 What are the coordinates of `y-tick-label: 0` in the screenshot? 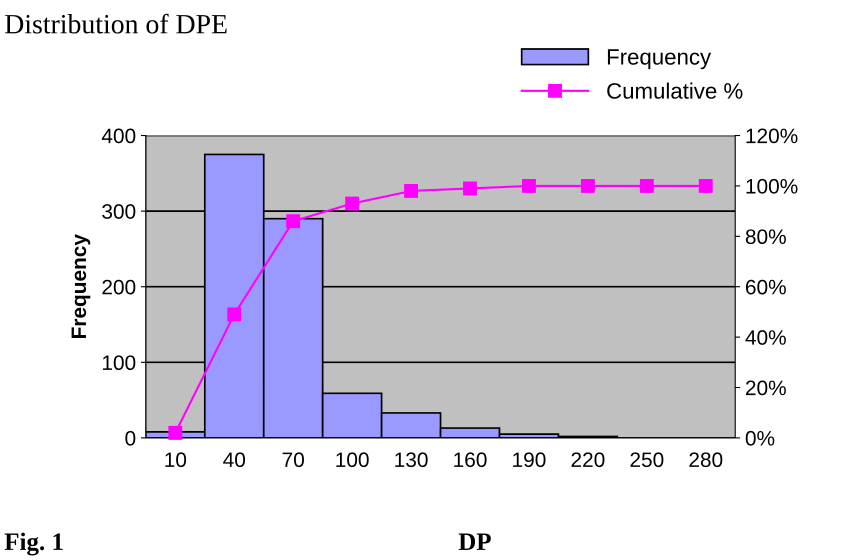 It's located at (130, 438).